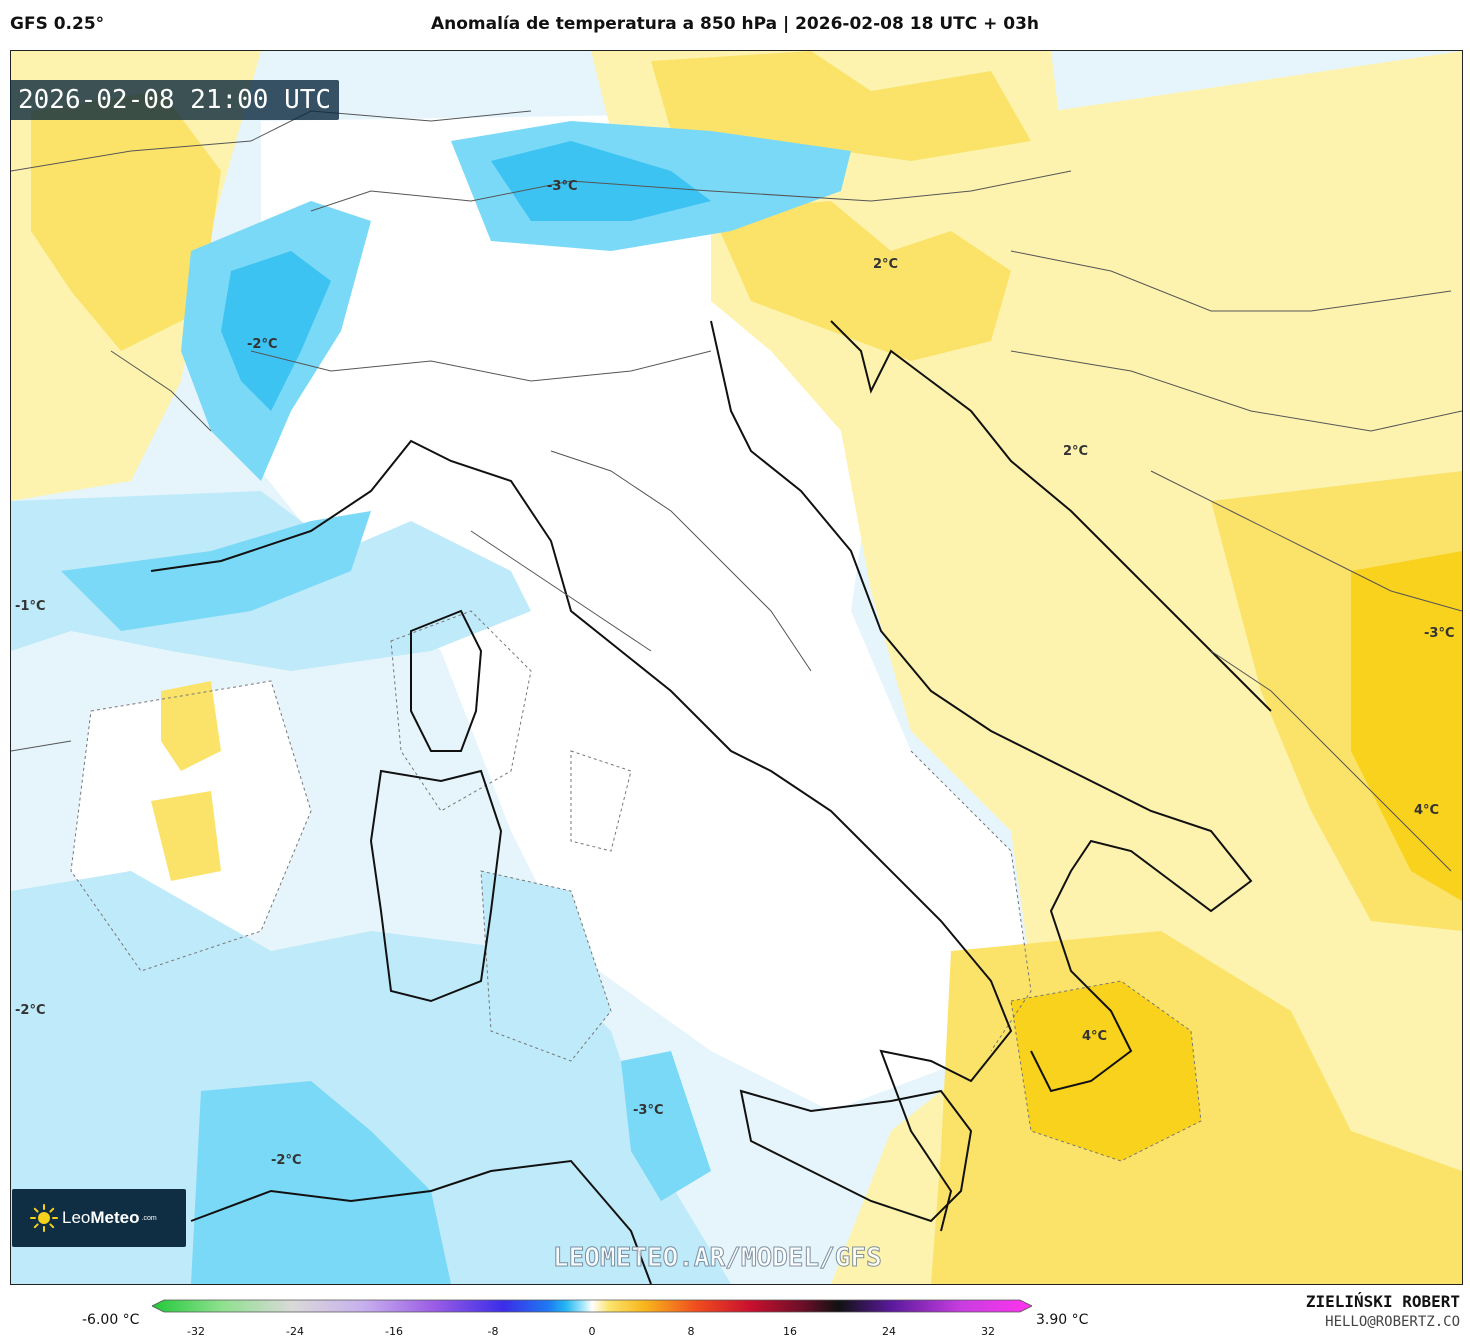 This screenshot has height=1339, width=1470. Describe the element at coordinates (592, 1331) in the screenshot. I see `colorbar-tick-label: 0` at that location.